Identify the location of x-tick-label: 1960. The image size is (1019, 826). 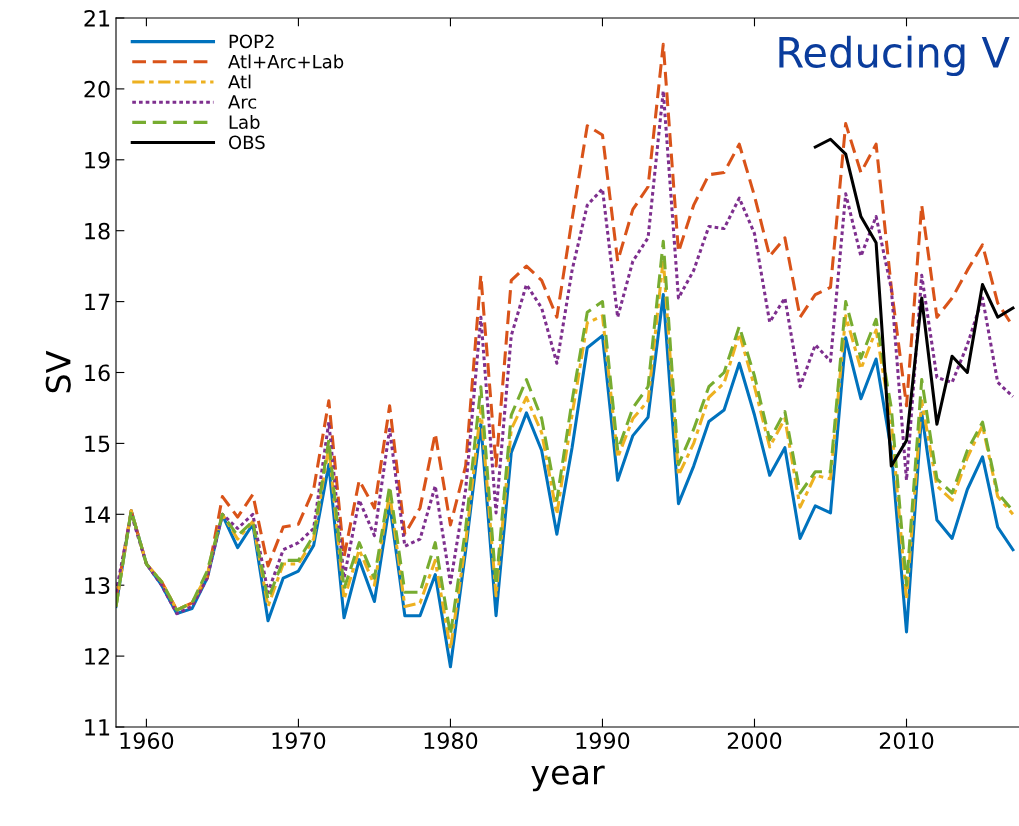
(147, 741).